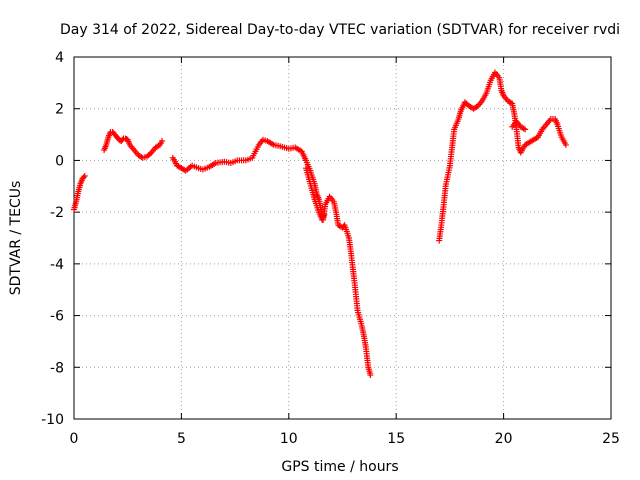 This screenshot has height=480, width=640. Describe the element at coordinates (181, 439) in the screenshot. I see `x-tick-label: 5` at that location.